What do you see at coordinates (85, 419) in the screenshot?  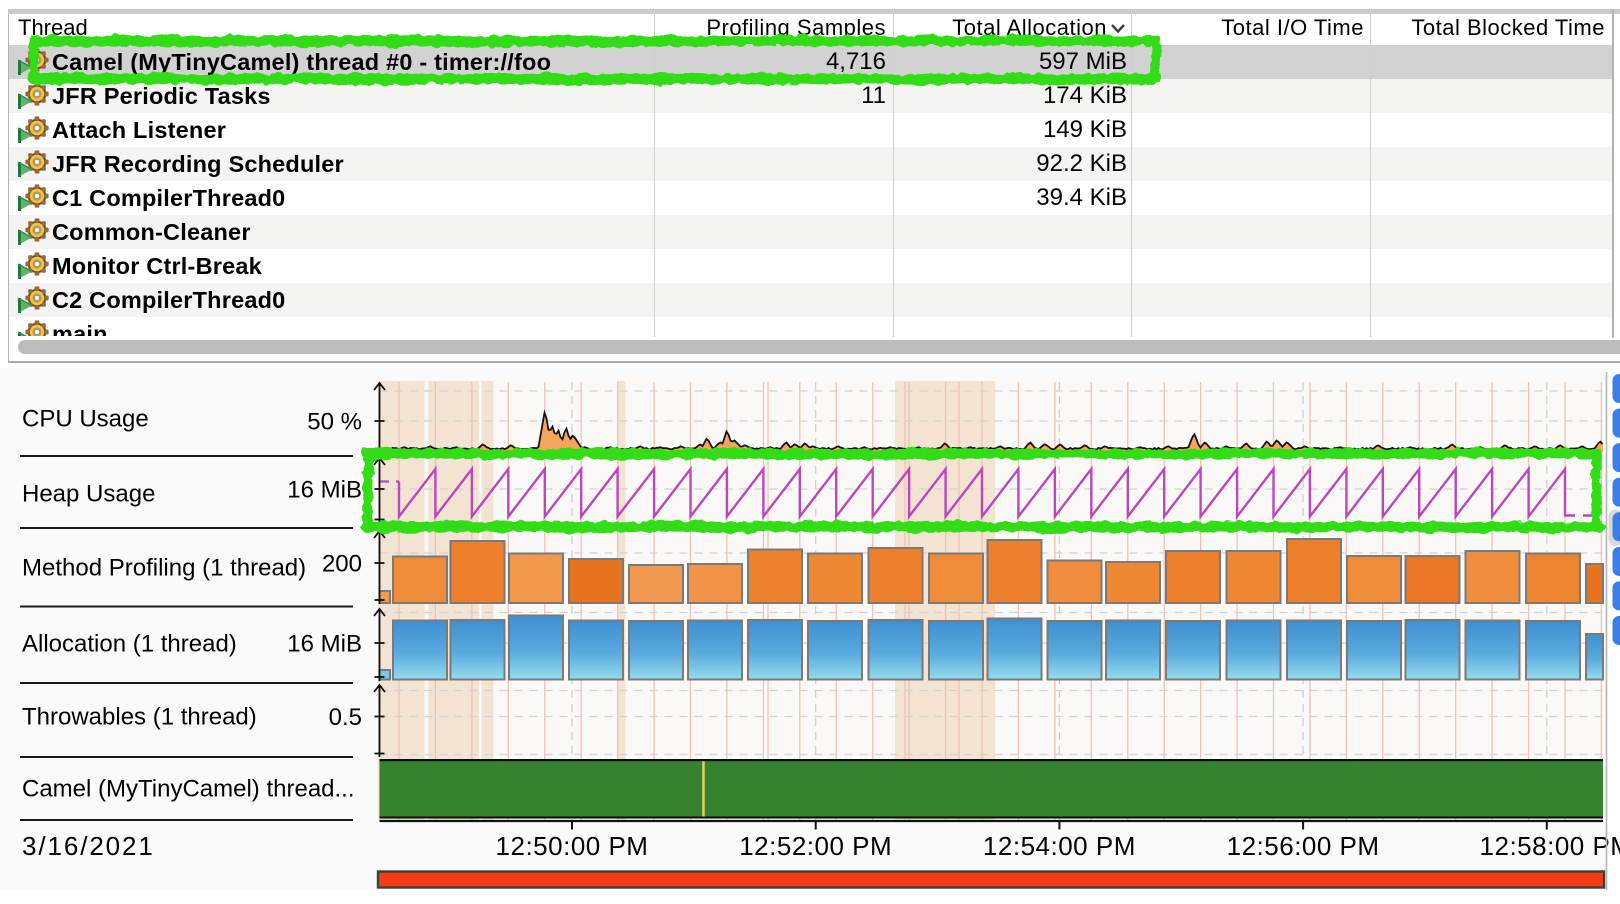 I see `svg-text: CPU Usage` at bounding box center [85, 419].